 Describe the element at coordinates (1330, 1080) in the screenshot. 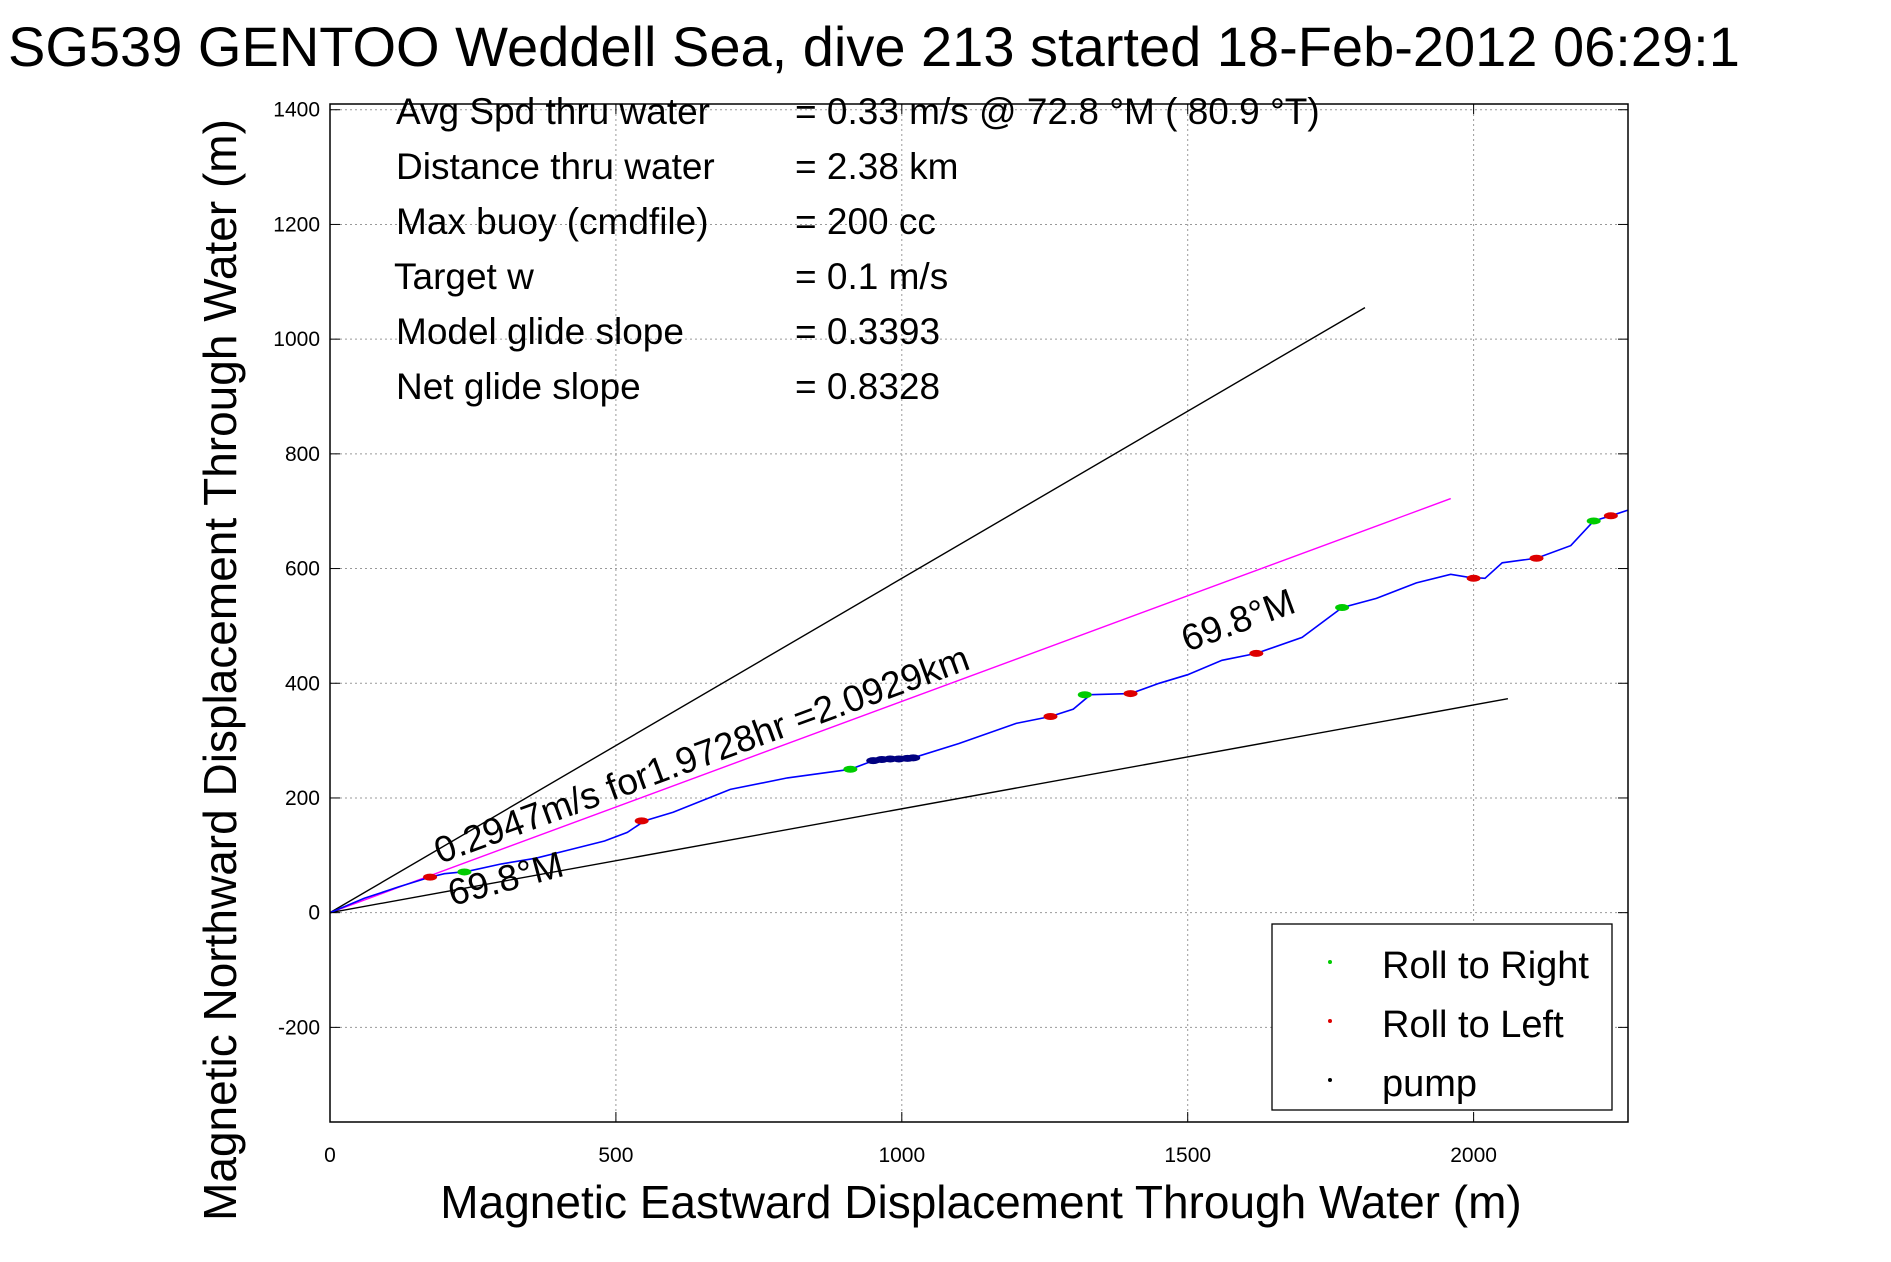

I see `legend-marker-pump` at that location.